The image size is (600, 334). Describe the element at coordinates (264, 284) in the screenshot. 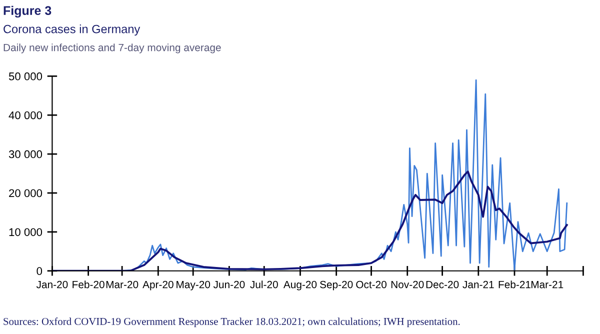

I see `x-tick-label: Jul-20` at that location.